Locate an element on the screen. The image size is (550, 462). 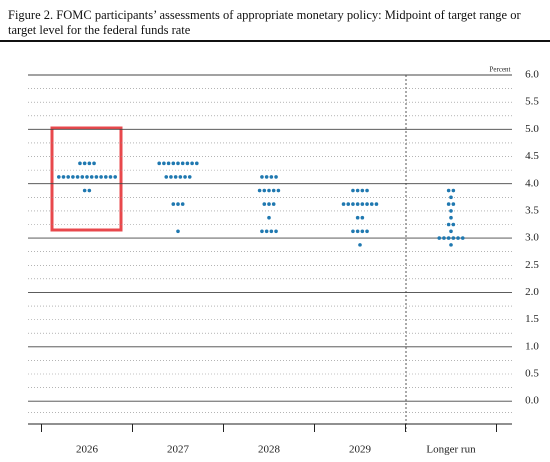
y-tick-label: 5.5 is located at coordinates (532, 102).